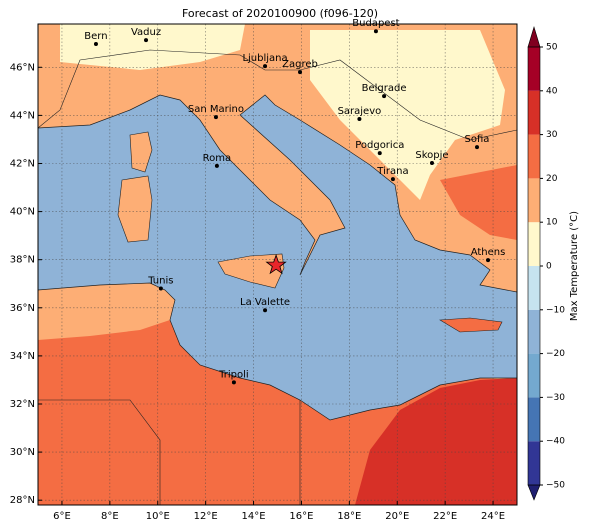 Image resolution: width=592 pixels, height=529 pixels. I want to click on x-tick-label: 8°E, so click(110, 516).